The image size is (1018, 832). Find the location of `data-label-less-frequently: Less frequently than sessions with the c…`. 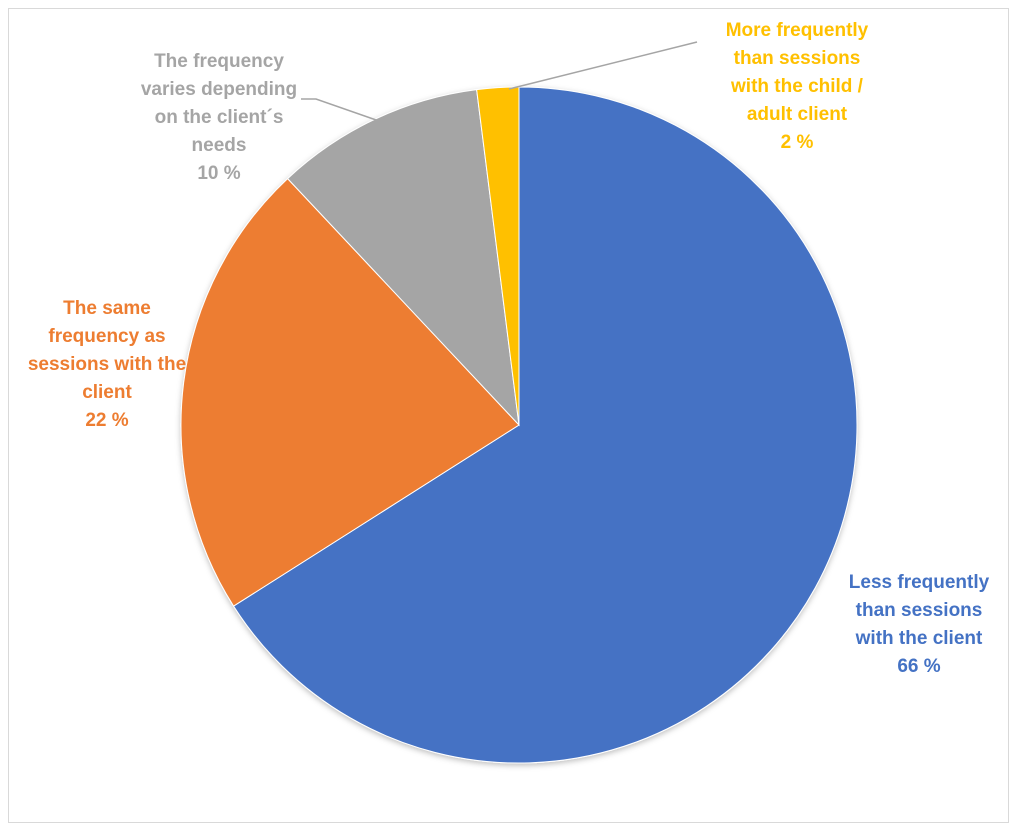

data-label-less-frequently: Less frequently than sessions with the c… is located at coordinates (919, 624).